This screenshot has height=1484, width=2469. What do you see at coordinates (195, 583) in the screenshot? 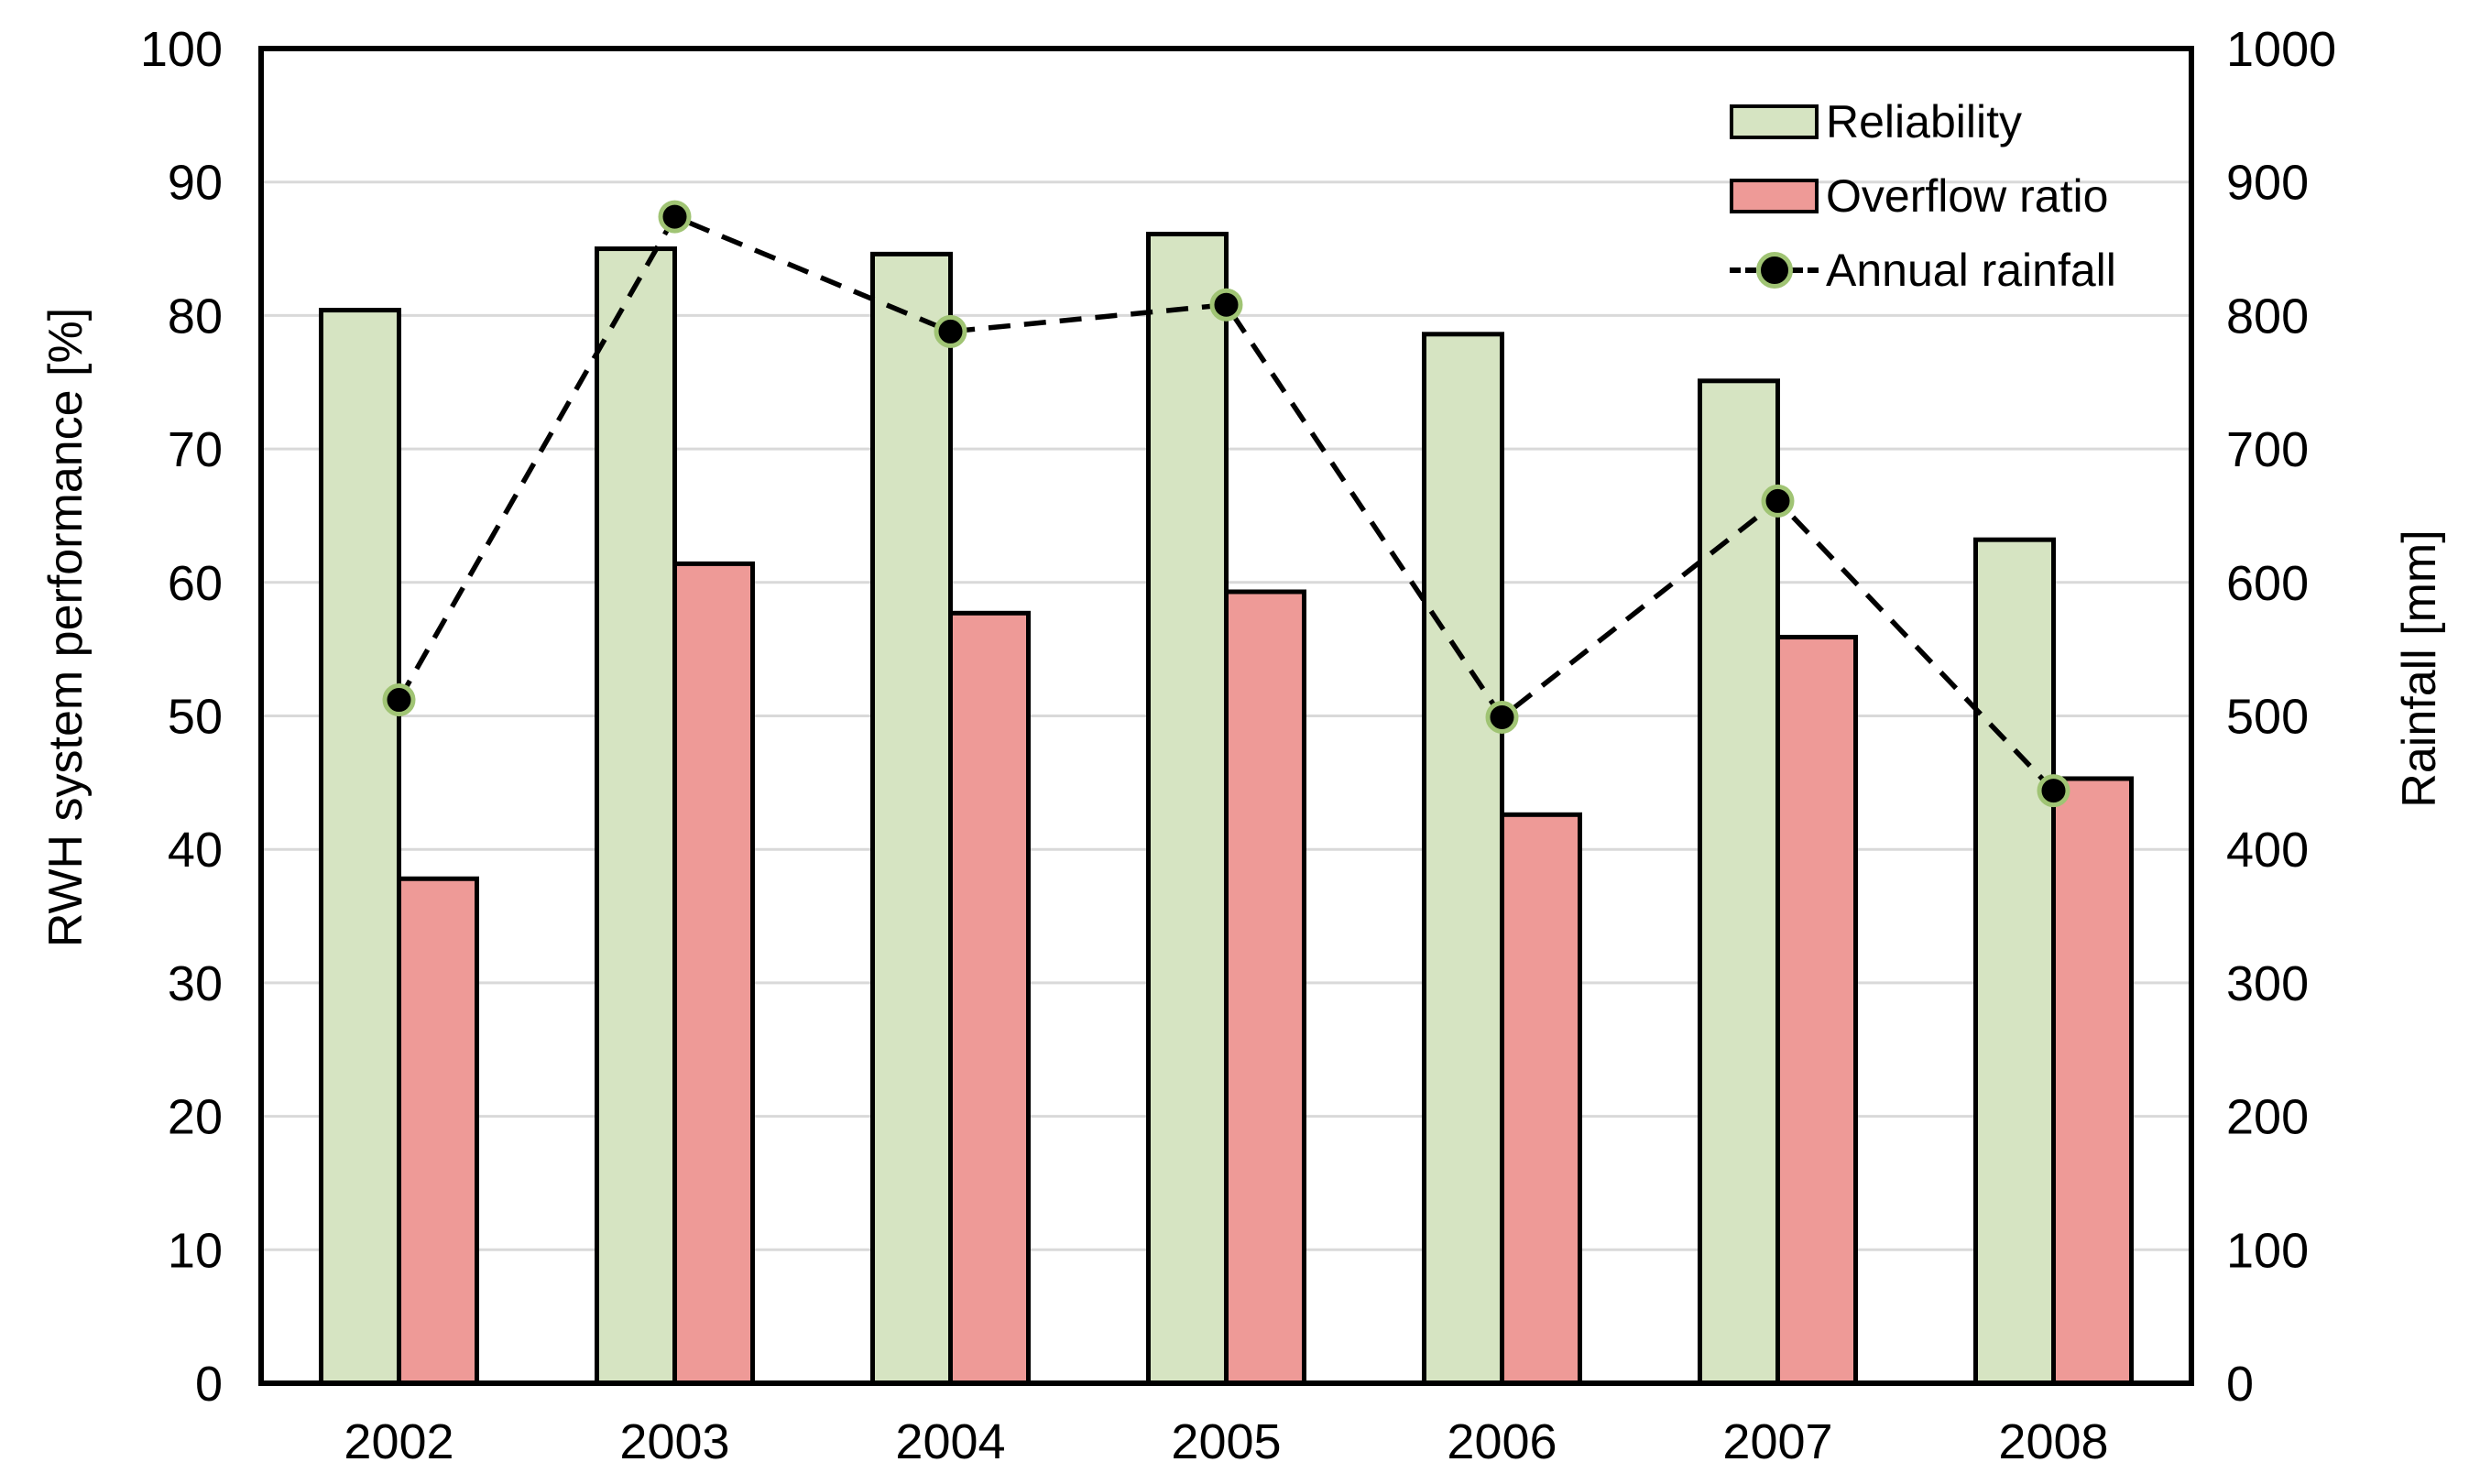
I see `left-axis-tick-label: 60` at bounding box center [195, 583].